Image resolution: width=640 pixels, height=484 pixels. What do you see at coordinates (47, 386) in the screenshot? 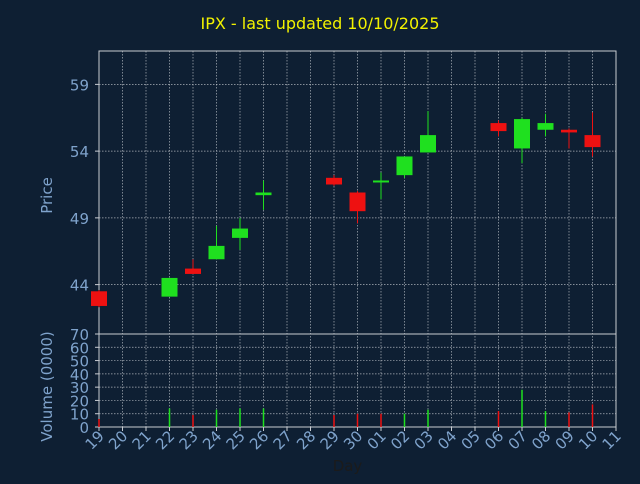
I see `volume-axis-label: Volume (0000)` at bounding box center [47, 386].